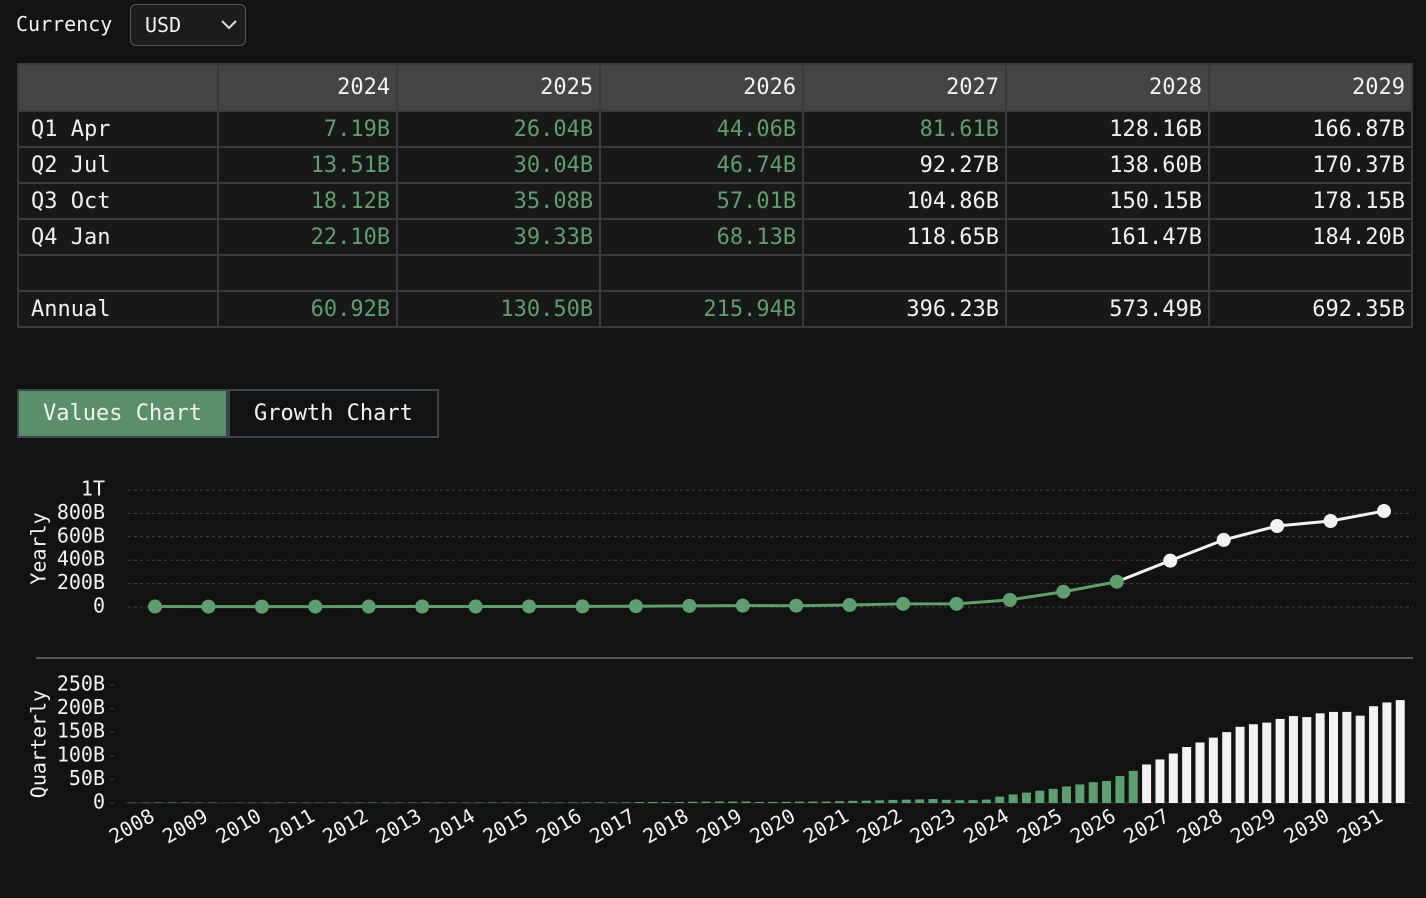 The height and width of the screenshot is (898, 1426). I want to click on cell: 35.08B, so click(499, 201).